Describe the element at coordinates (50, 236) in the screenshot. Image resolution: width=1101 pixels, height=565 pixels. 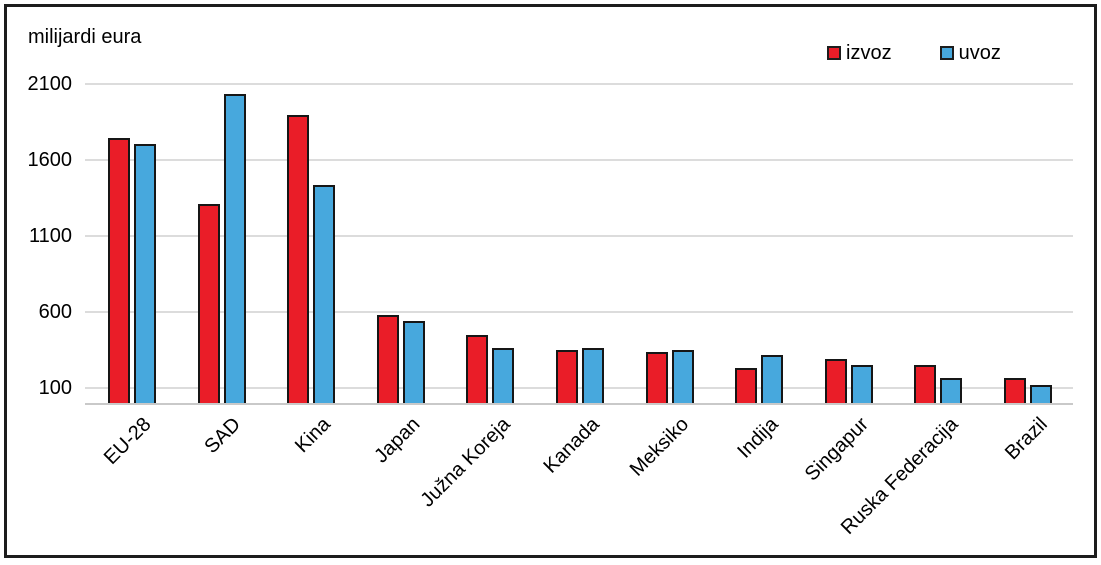
I see `y-tick-label-1100: 1100` at that location.